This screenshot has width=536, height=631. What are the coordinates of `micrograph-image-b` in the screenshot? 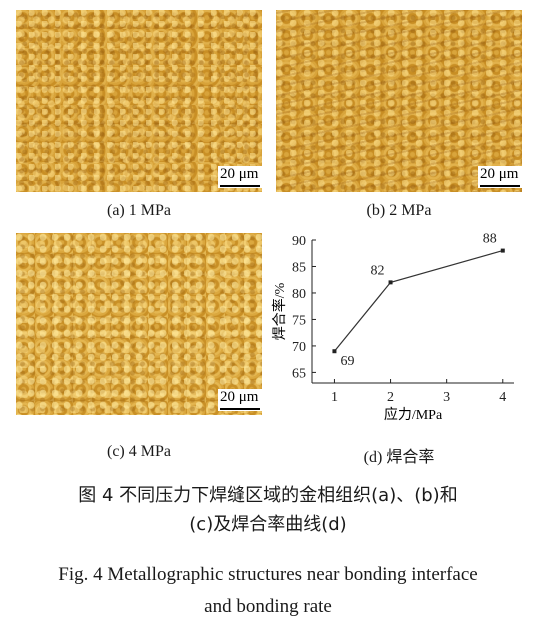 It's located at (399, 101).